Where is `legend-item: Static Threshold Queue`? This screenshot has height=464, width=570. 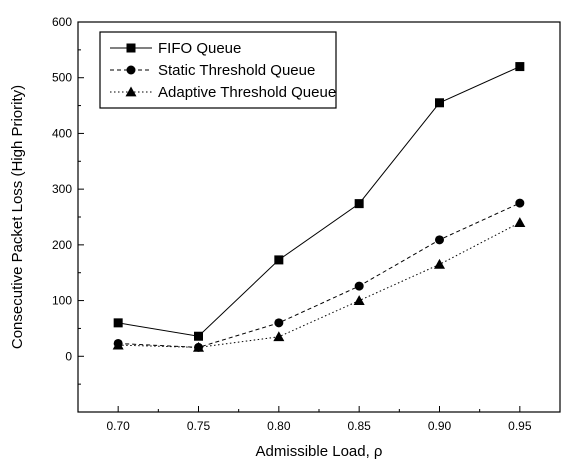
legend-item: Static Threshold Queue is located at coordinates (212, 70).